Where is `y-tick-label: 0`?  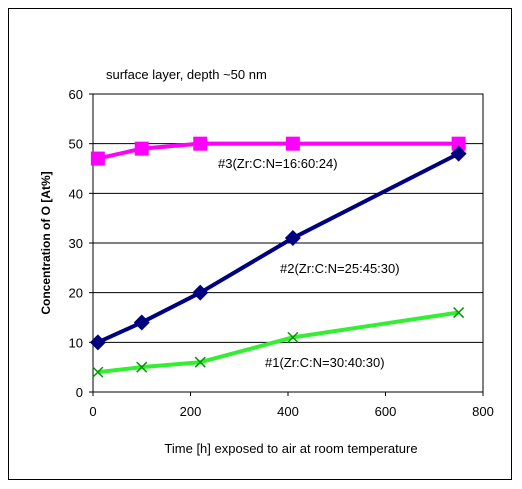 y-tick-label: 0 is located at coordinates (79, 392).